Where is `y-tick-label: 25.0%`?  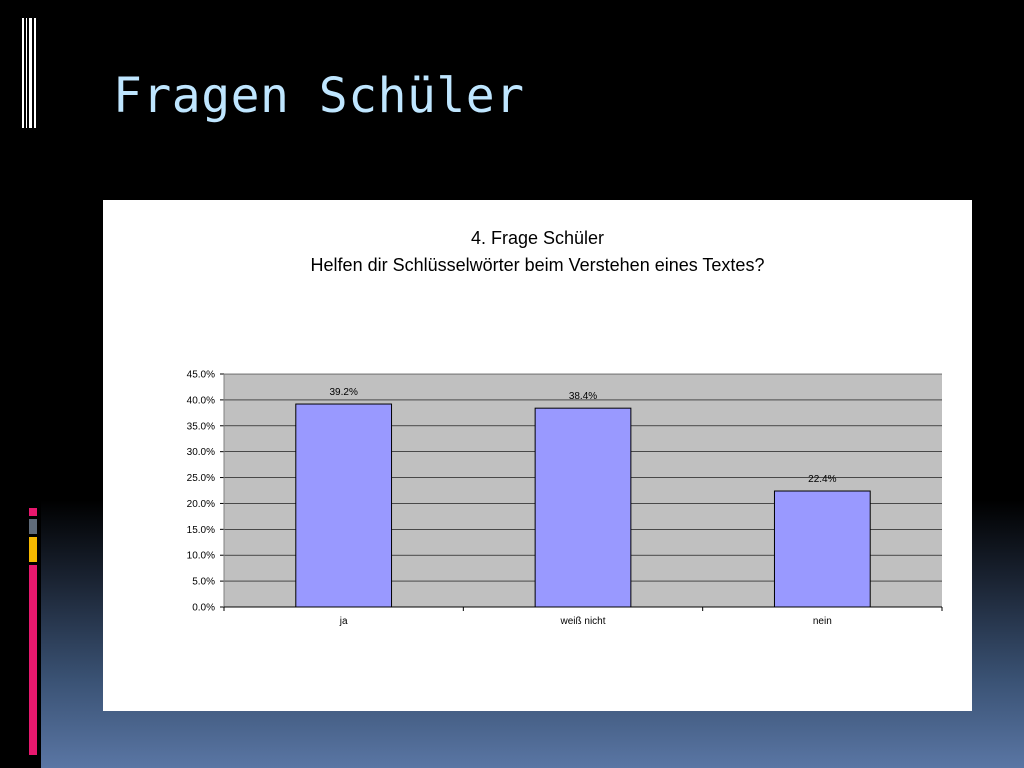 y-tick-label: 25.0% is located at coordinates (201, 478).